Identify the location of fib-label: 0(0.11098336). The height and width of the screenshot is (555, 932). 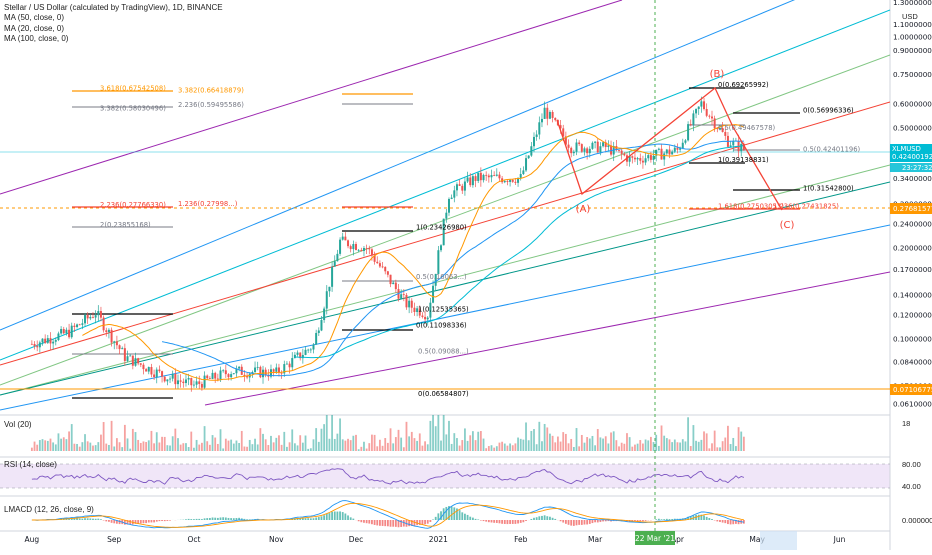
(441, 325).